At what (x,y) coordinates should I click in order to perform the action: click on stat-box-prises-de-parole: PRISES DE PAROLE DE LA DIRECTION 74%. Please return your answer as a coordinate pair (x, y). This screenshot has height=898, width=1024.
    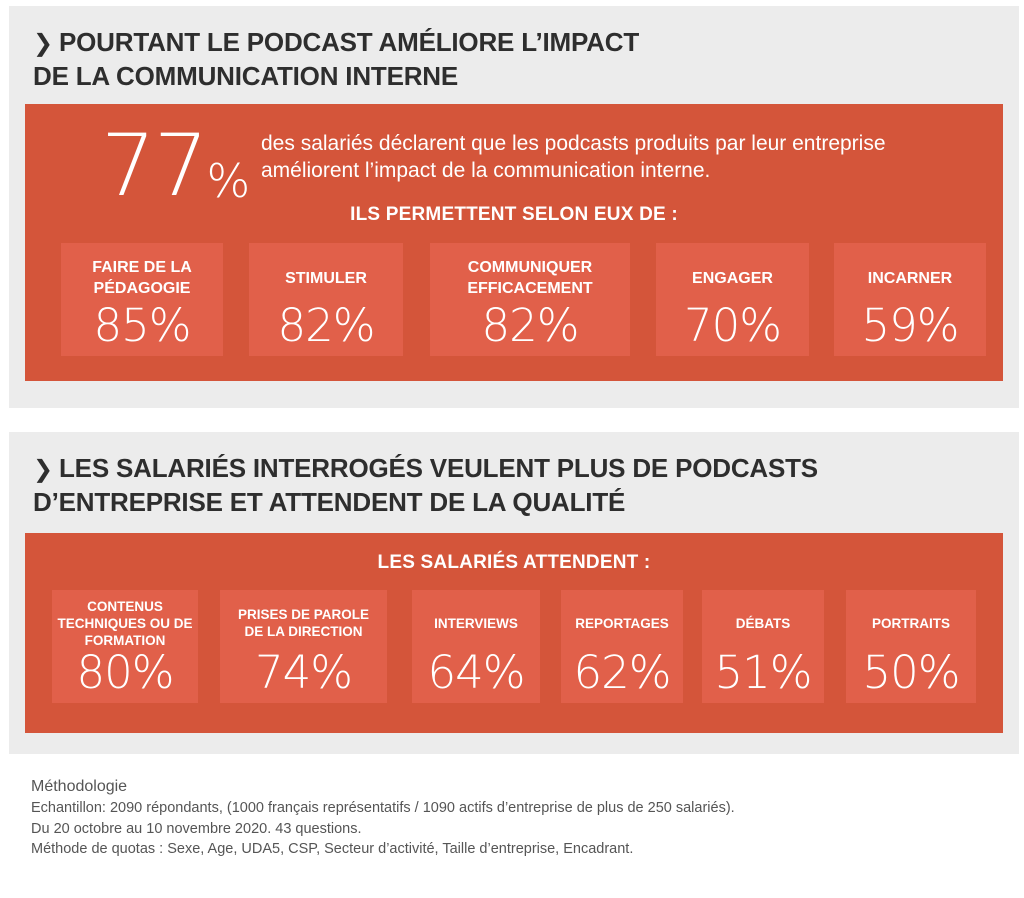
    Looking at the image, I should click on (303, 646).